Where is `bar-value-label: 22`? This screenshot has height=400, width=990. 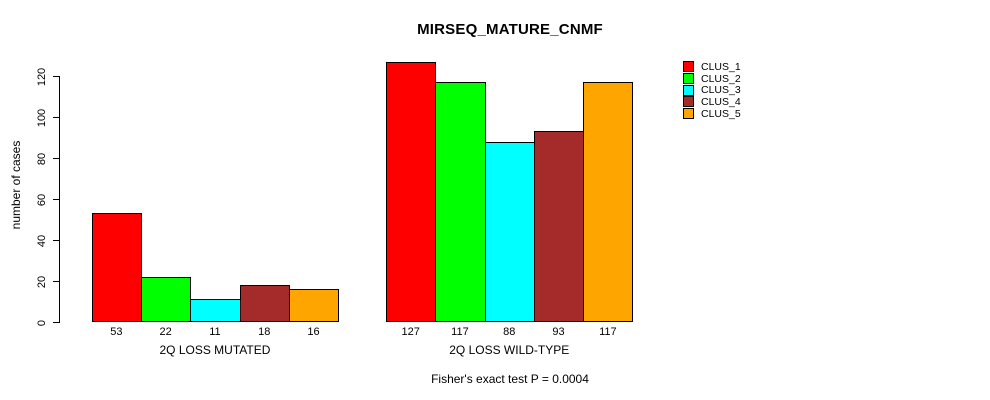 bar-value-label: 22 is located at coordinates (165, 332).